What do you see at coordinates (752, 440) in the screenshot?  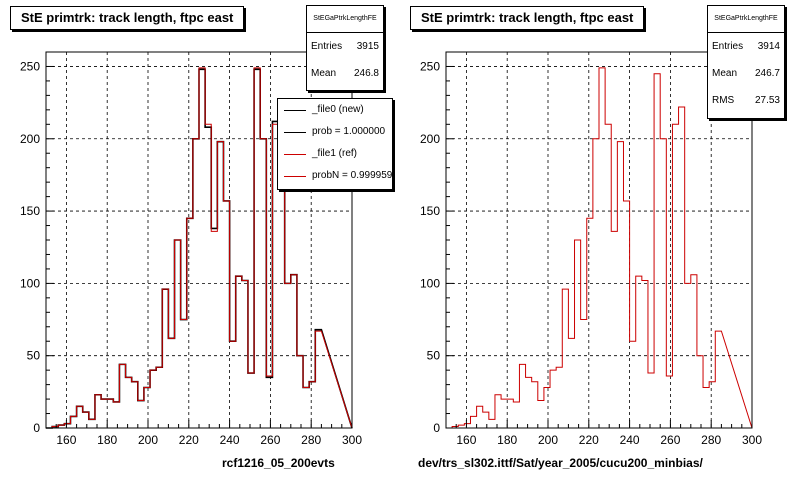 I see `right-x-tick-label-300: 300` at bounding box center [752, 440].